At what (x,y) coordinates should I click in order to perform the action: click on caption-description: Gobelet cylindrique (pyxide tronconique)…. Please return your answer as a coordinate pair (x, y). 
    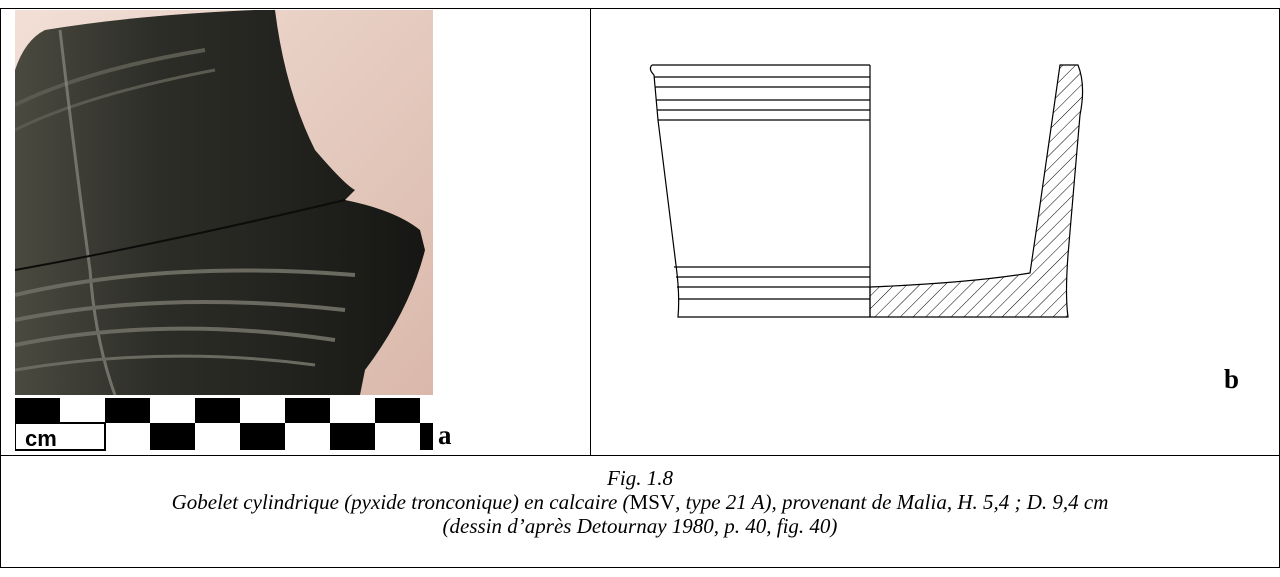
    Looking at the image, I should click on (640, 502).